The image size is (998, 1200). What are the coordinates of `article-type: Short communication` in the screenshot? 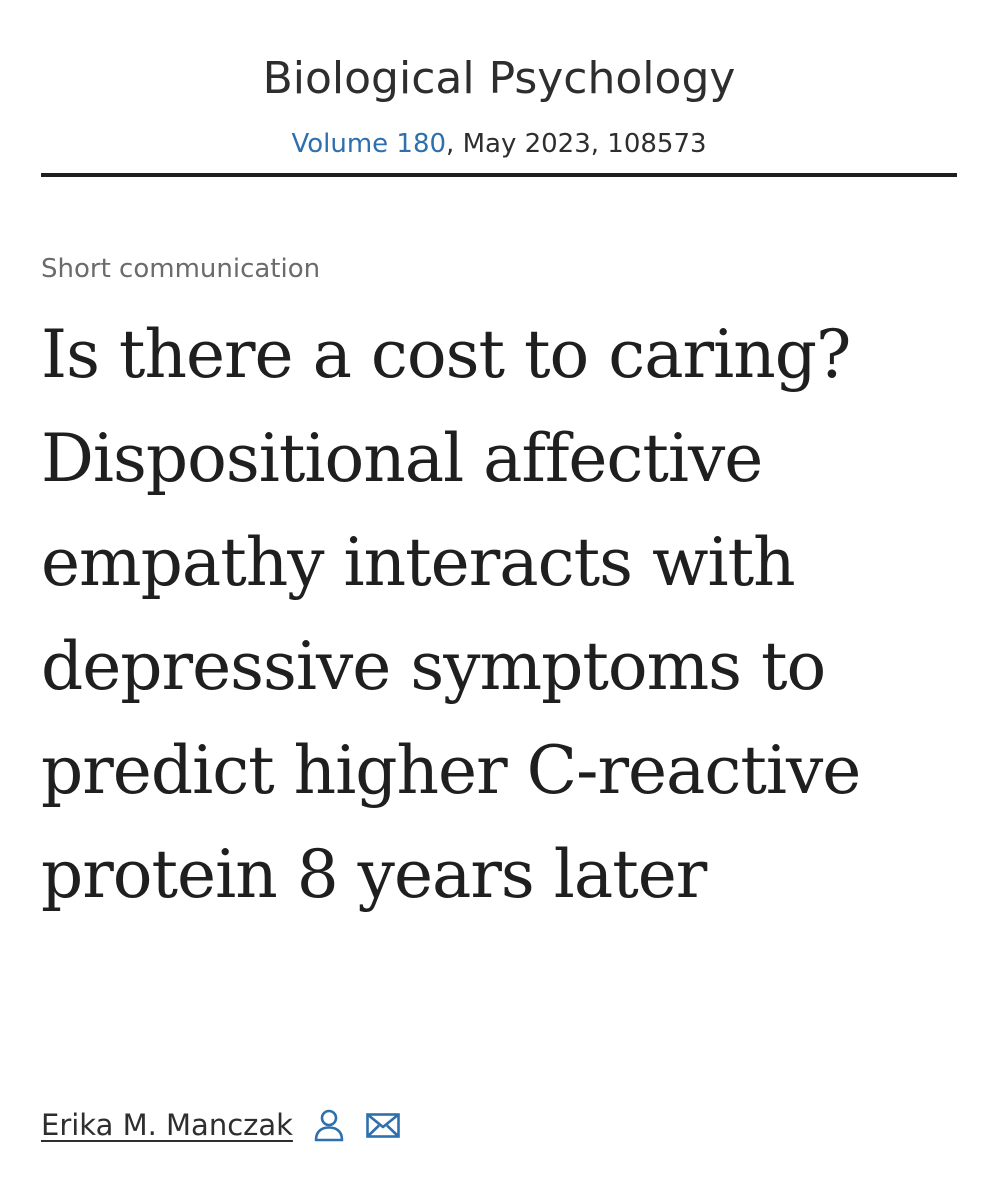 It's located at (181, 269).